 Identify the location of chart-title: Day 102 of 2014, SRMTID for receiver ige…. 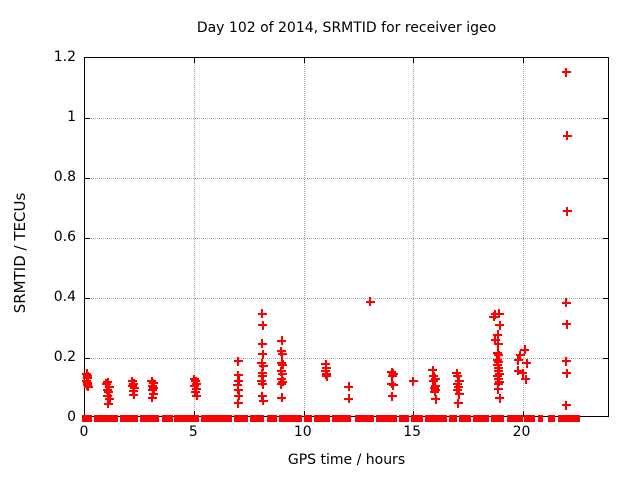
(346, 28).